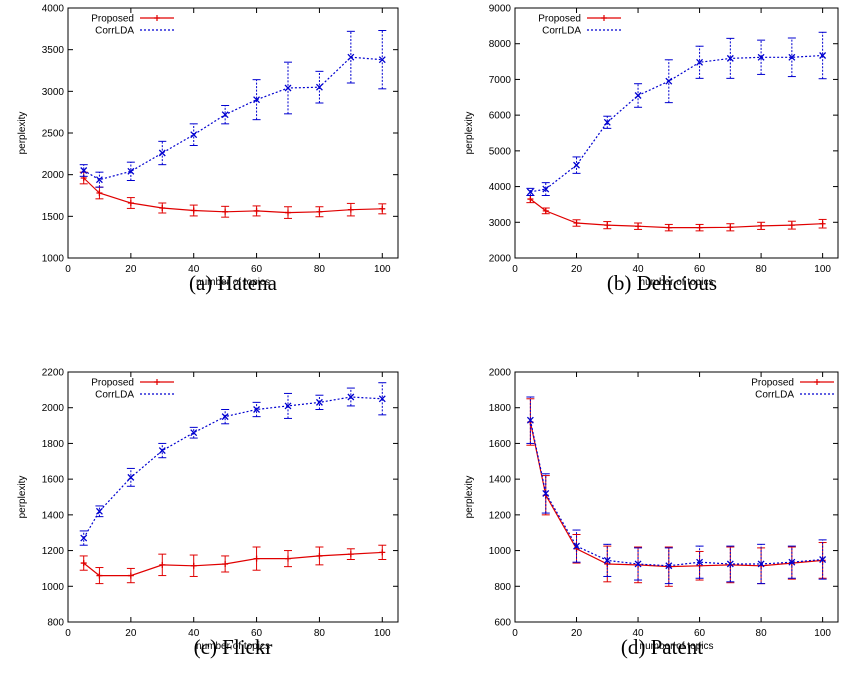  What do you see at coordinates (53, 92) in the screenshot?
I see `y-tick-label: 3000` at bounding box center [53, 92].